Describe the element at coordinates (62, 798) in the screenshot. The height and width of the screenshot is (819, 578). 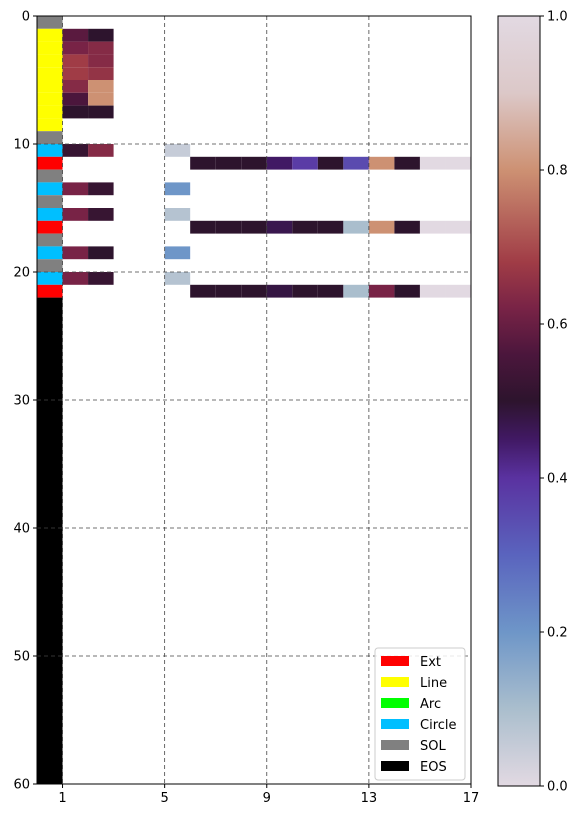
I see `x-tick-label: 1` at that location.